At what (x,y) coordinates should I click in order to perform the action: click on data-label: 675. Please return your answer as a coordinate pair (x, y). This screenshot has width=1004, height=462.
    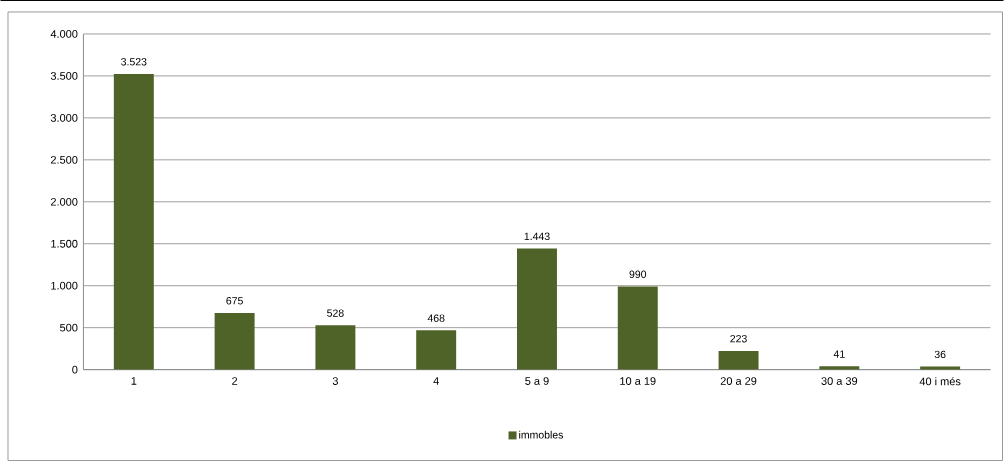
    Looking at the image, I should click on (234, 301).